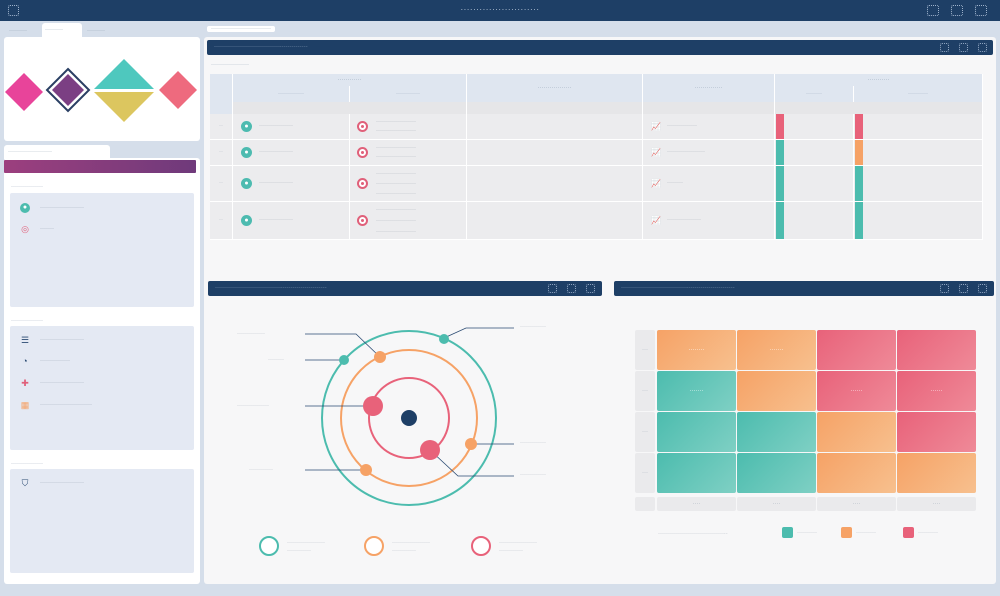 Image resolution: width=1000 pixels, height=596 pixels. What do you see at coordinates (696, 350) in the screenshot?
I see `heatmap-cell: ········` at bounding box center [696, 350].